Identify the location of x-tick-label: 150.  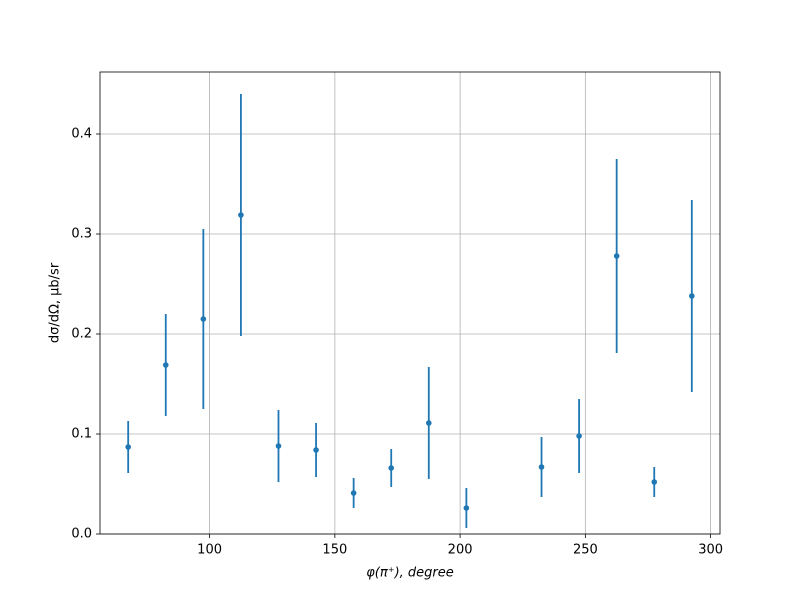
(334, 550).